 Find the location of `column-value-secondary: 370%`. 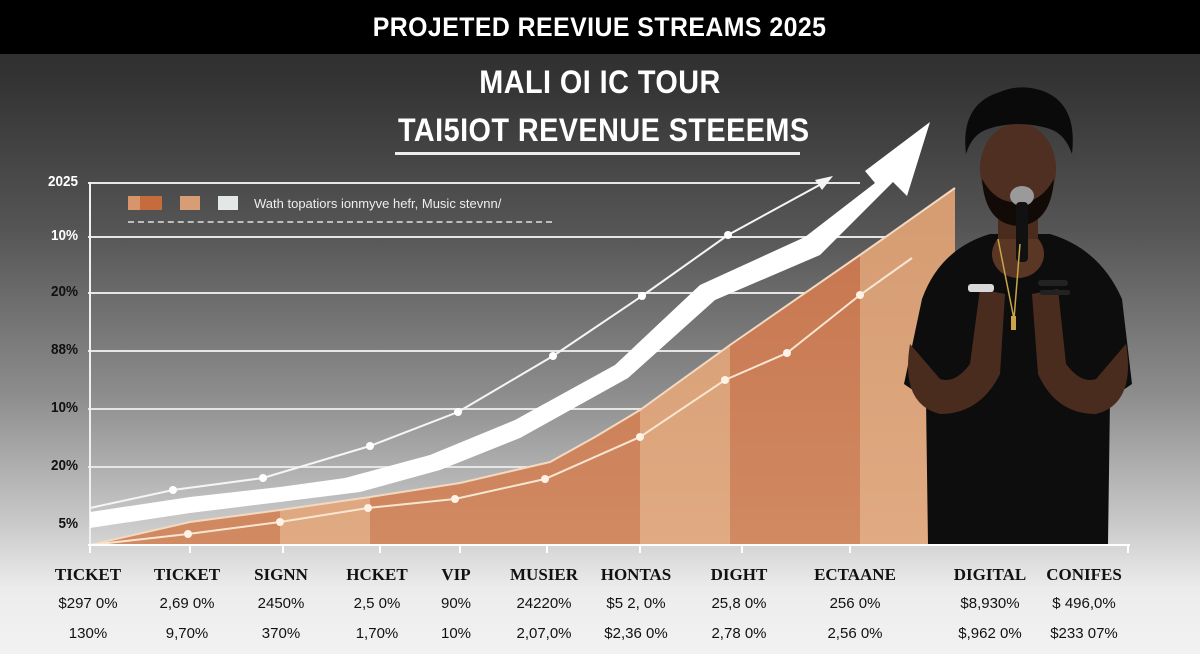

column-value-secondary: 370% is located at coordinates (281, 633).